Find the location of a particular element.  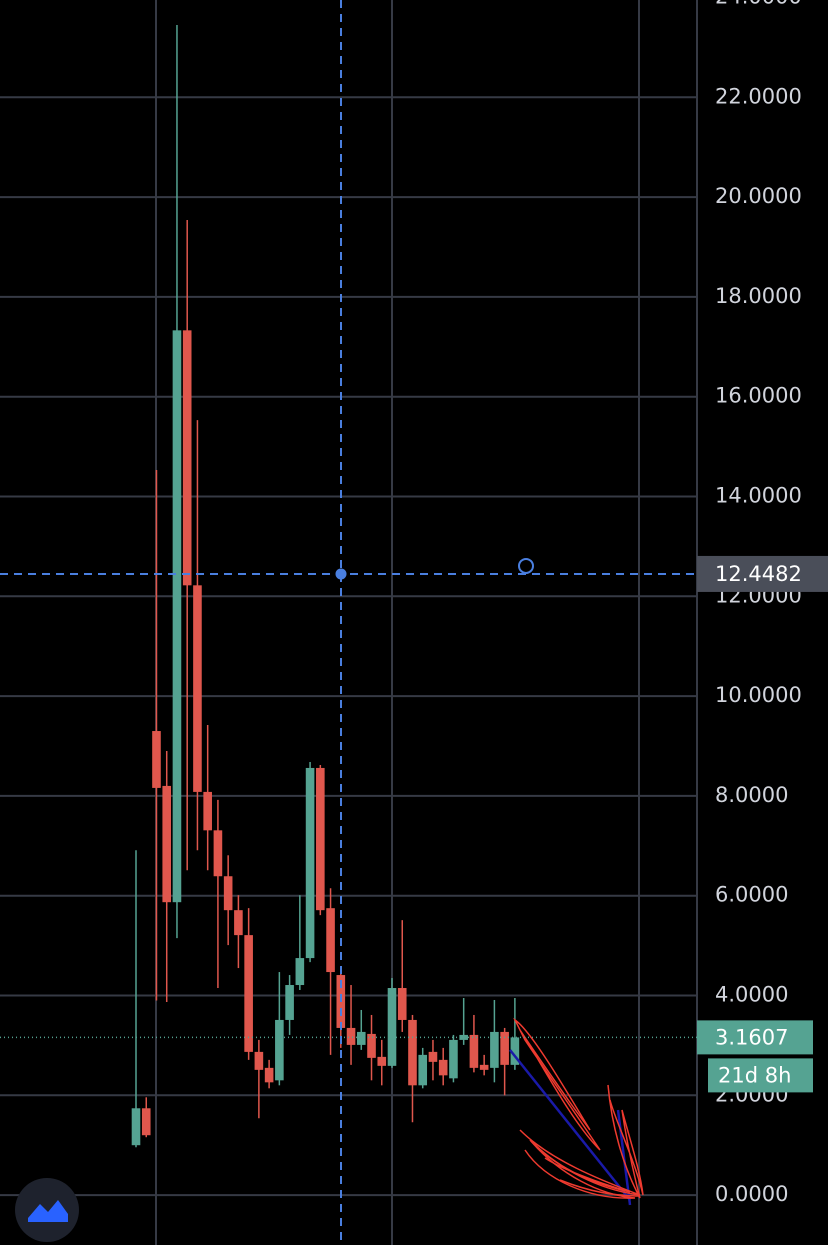

y-tick-label: 16.0000 is located at coordinates (758, 396).